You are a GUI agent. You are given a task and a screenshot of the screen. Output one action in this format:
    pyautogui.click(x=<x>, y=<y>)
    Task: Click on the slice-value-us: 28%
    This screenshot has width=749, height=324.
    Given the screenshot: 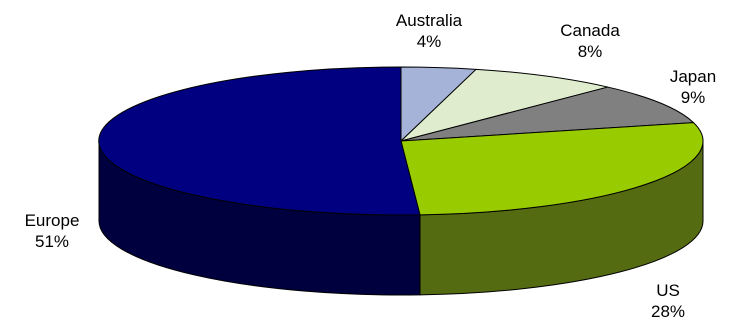 What is the action you would take?
    pyautogui.click(x=668, y=311)
    